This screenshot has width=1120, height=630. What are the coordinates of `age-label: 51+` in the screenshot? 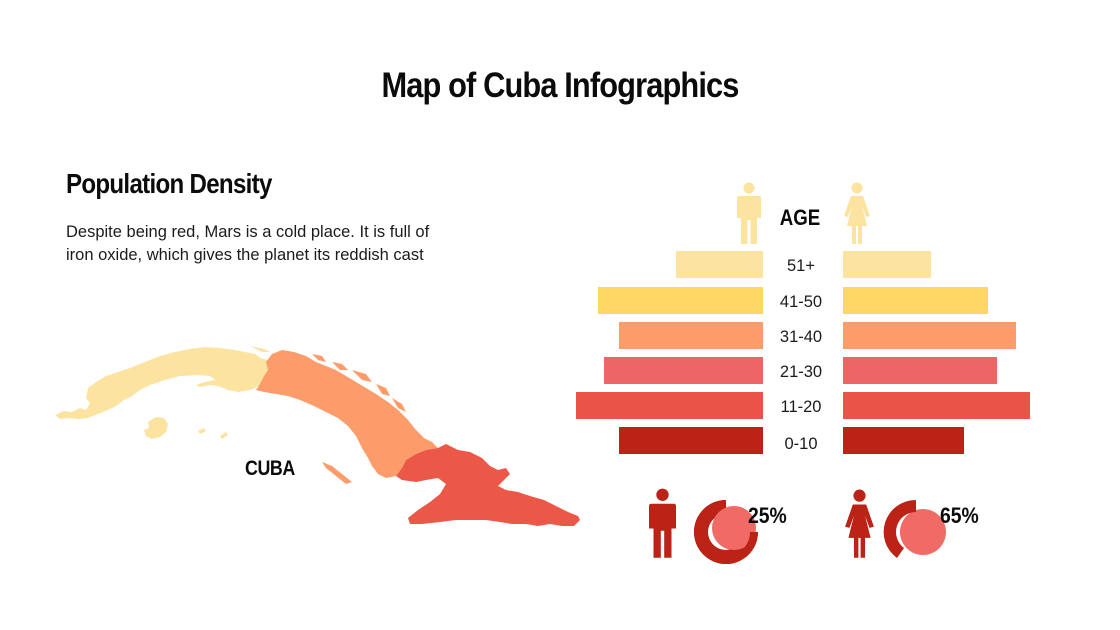 It's located at (801, 266).